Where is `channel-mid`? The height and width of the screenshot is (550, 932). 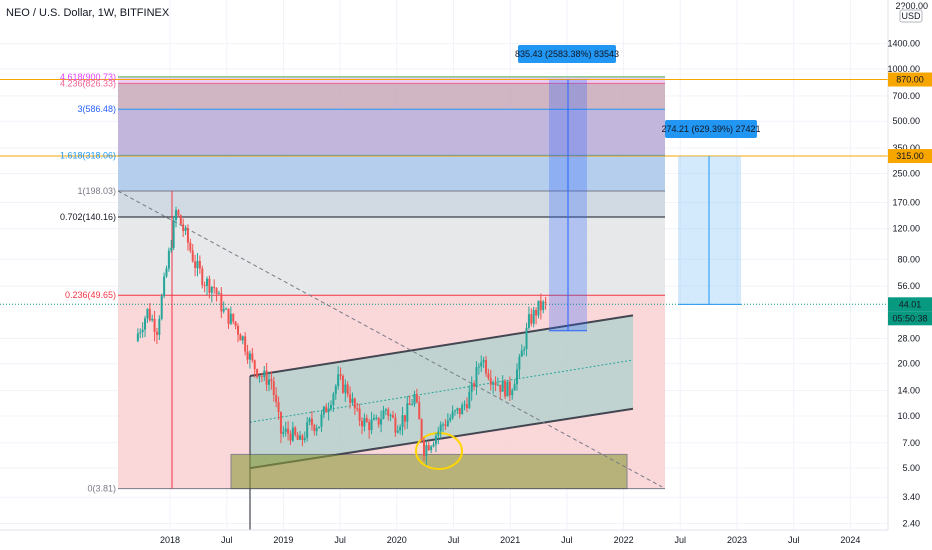
channel-mid is located at coordinates (441, 391).